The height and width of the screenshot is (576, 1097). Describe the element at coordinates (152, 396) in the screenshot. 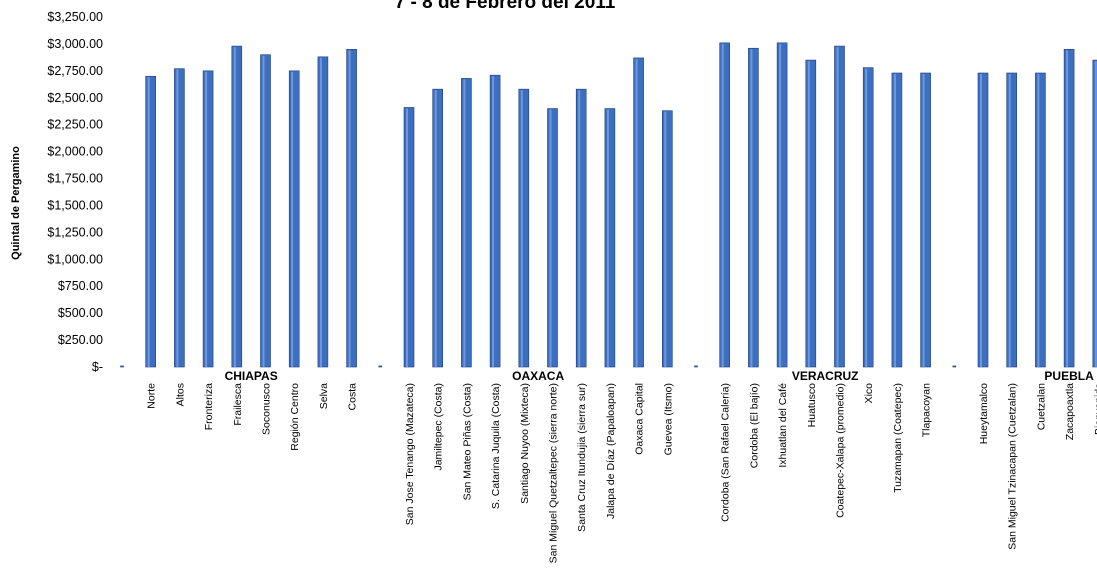

I see `x-tick-label: Norte` at that location.